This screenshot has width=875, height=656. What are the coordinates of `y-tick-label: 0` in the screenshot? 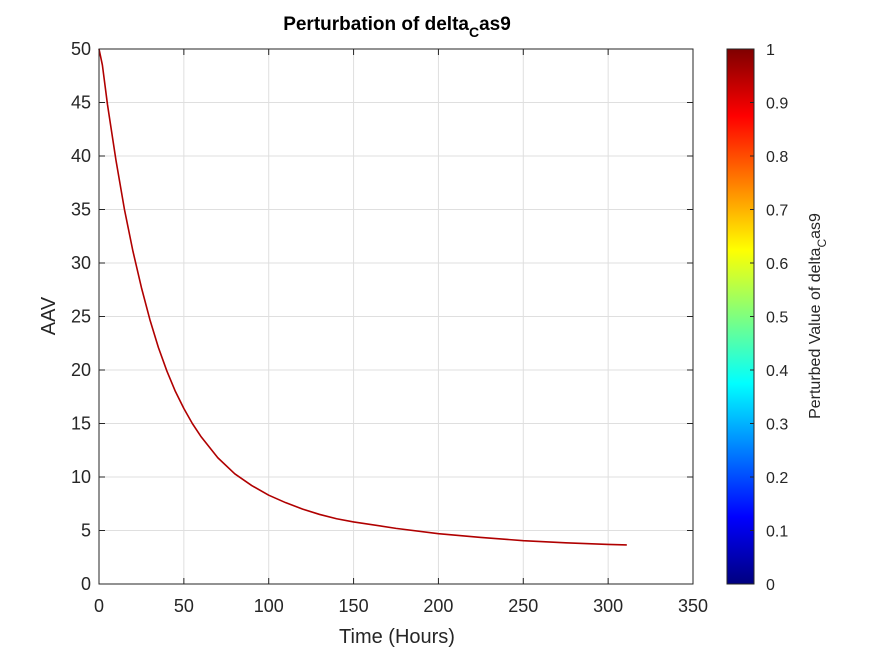 It's located at (86, 584).